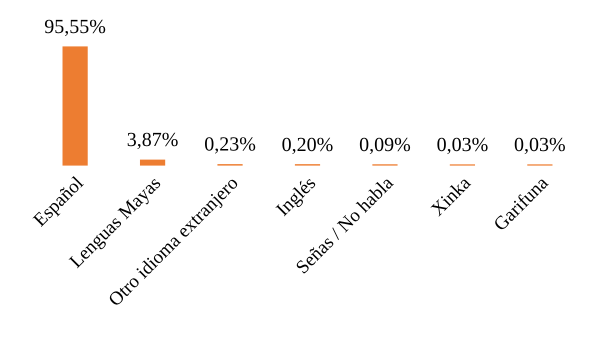 This screenshot has height=343, width=598. What do you see at coordinates (230, 145) in the screenshot?
I see `data-label: 0,23%` at bounding box center [230, 145].